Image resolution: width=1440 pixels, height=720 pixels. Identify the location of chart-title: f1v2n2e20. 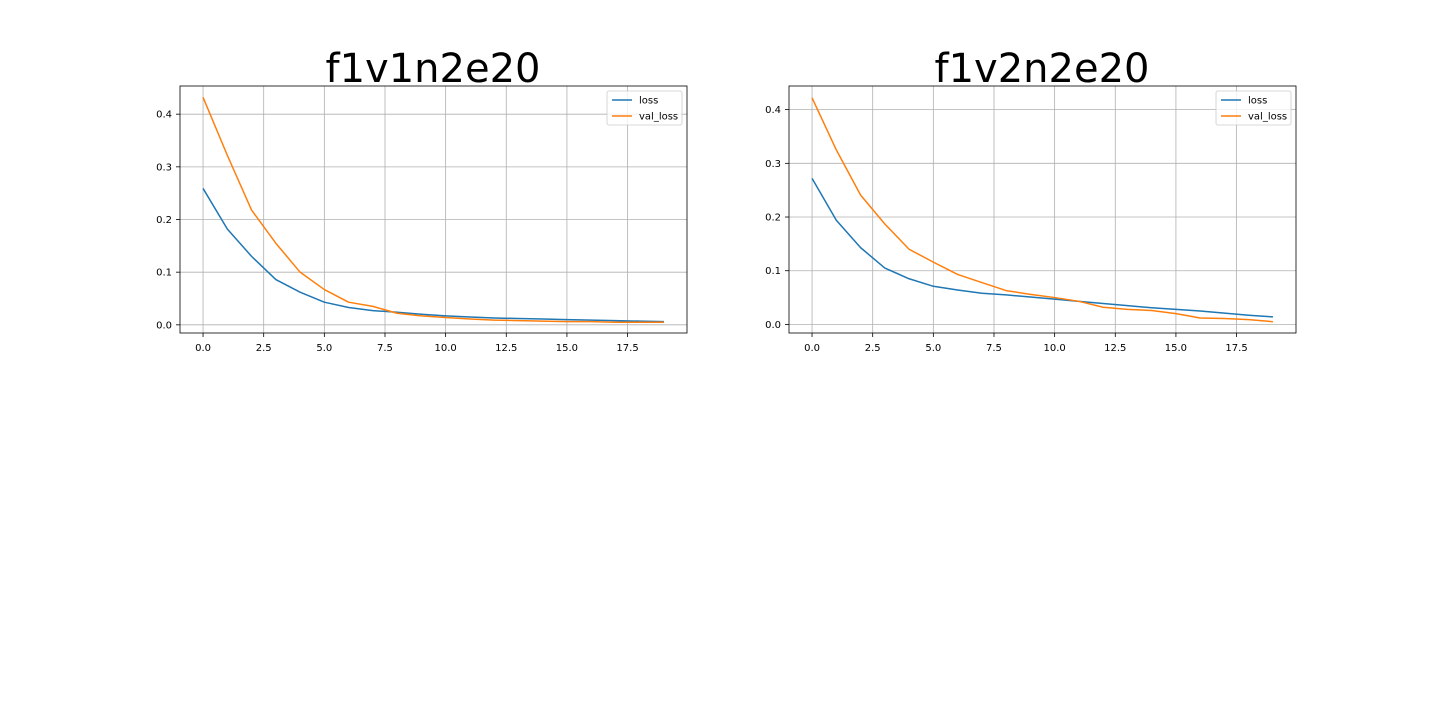
(1042, 69).